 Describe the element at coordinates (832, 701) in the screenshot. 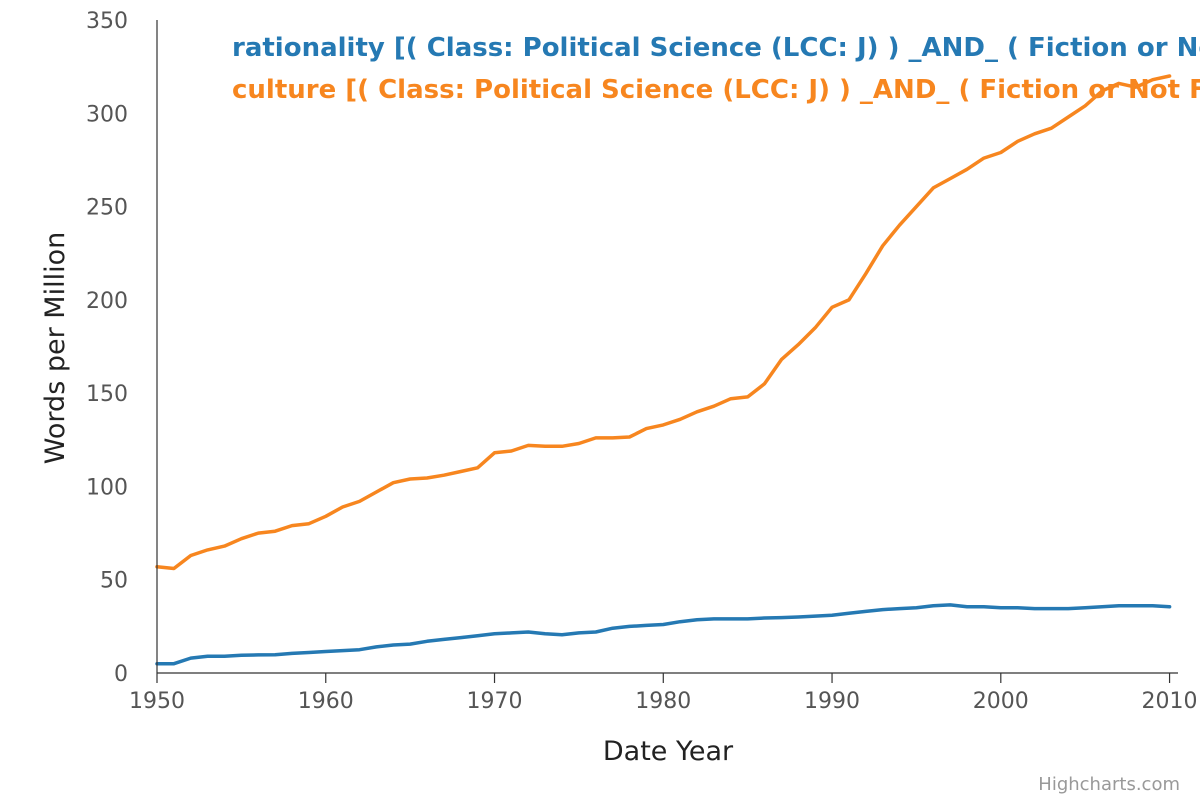

I see `x-tick-label: 1990` at that location.